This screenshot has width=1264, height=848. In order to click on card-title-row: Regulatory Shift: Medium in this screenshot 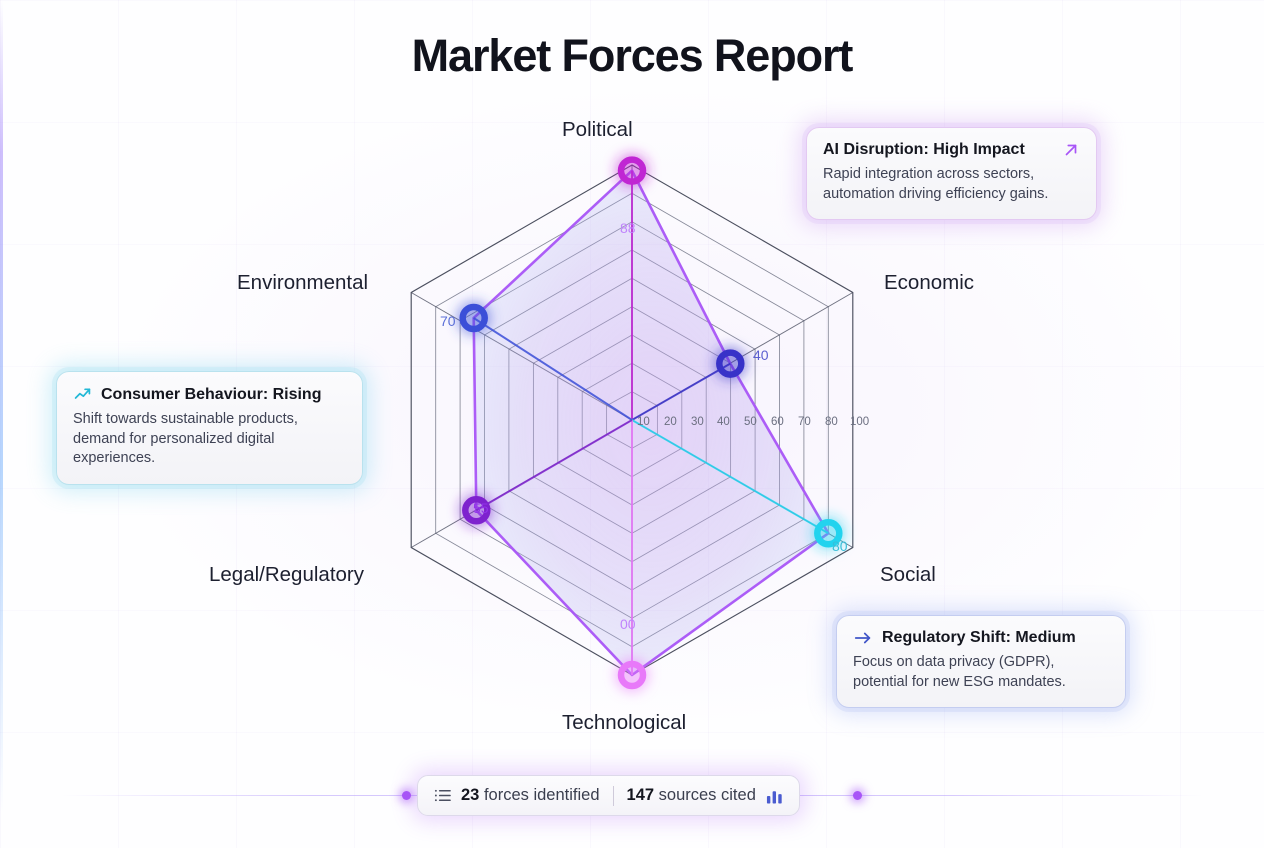, I will do `click(981, 638)`.